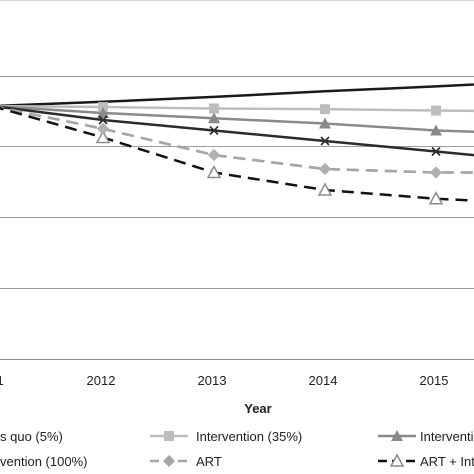 The height and width of the screenshot is (474, 474). What do you see at coordinates (209, 461) in the screenshot?
I see `legend-label: ART` at bounding box center [209, 461].